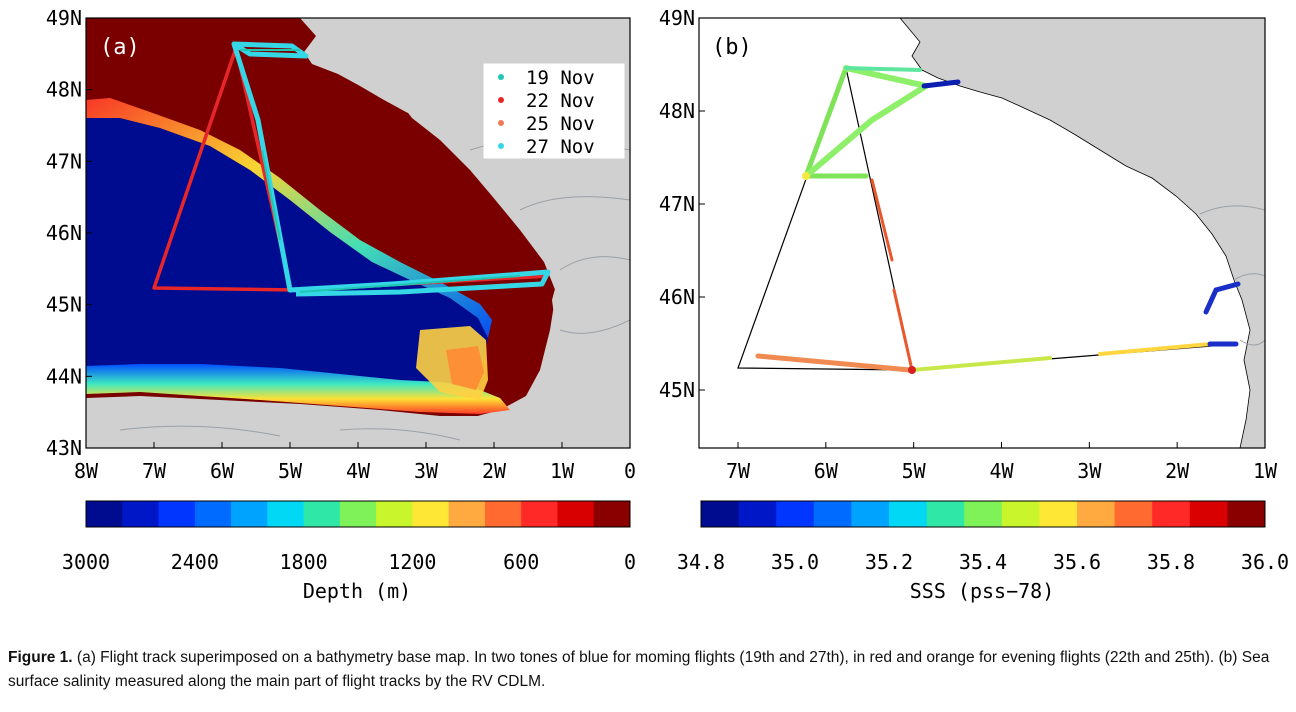  I want to click on panel-a-lon-ticks: 8W 7W 6W 5W 4W 3W 2W 1W 0, so click(355, 462).